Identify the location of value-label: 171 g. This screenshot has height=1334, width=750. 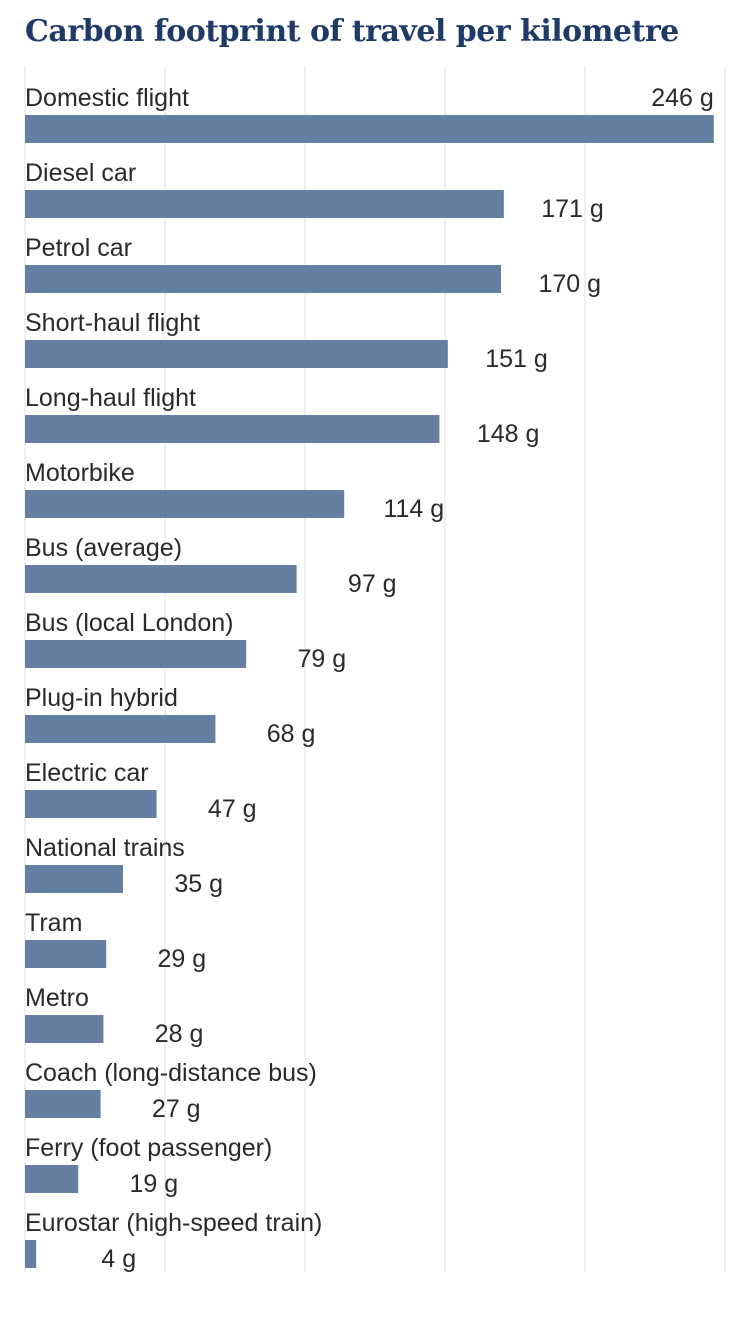
(572, 209).